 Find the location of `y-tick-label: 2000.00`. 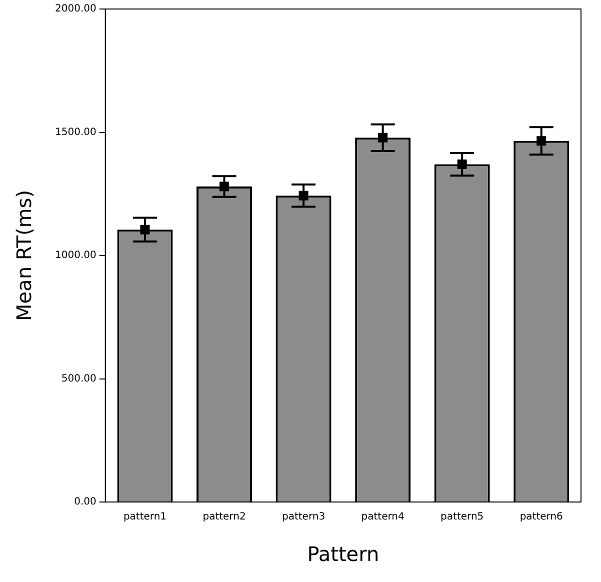

y-tick-label: 2000.00 is located at coordinates (75, 9).